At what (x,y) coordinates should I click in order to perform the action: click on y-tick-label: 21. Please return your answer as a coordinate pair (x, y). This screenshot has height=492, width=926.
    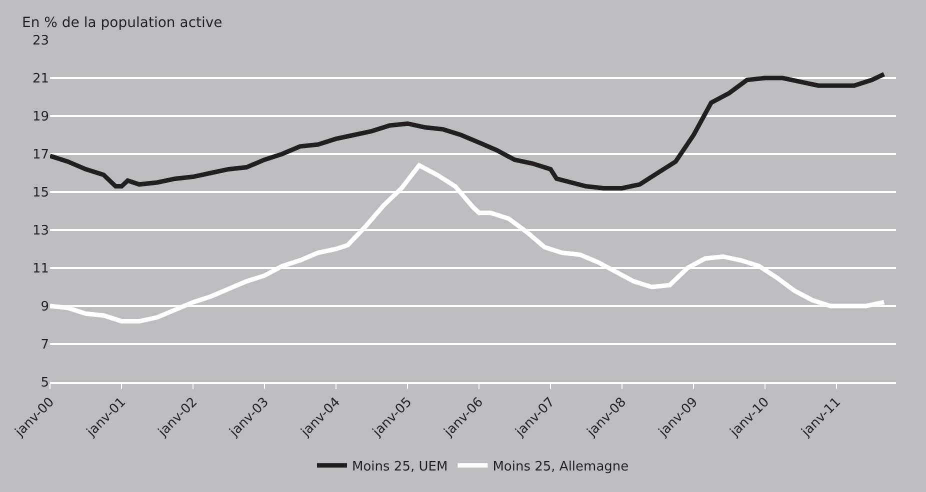
    Looking at the image, I should click on (40, 79).